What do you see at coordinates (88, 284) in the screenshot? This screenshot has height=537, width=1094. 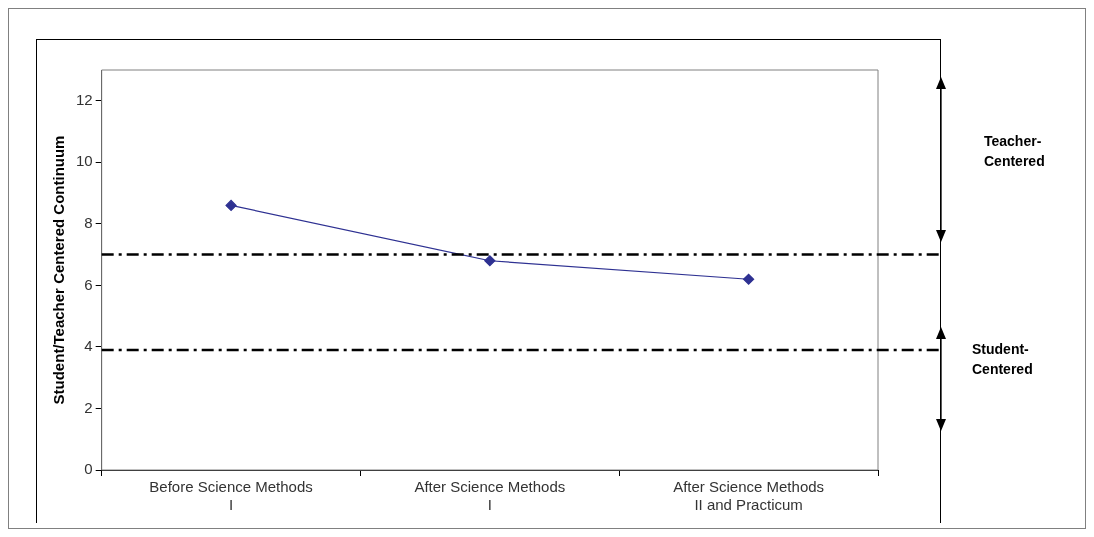 I see `y-tick-label: 6` at bounding box center [88, 284].